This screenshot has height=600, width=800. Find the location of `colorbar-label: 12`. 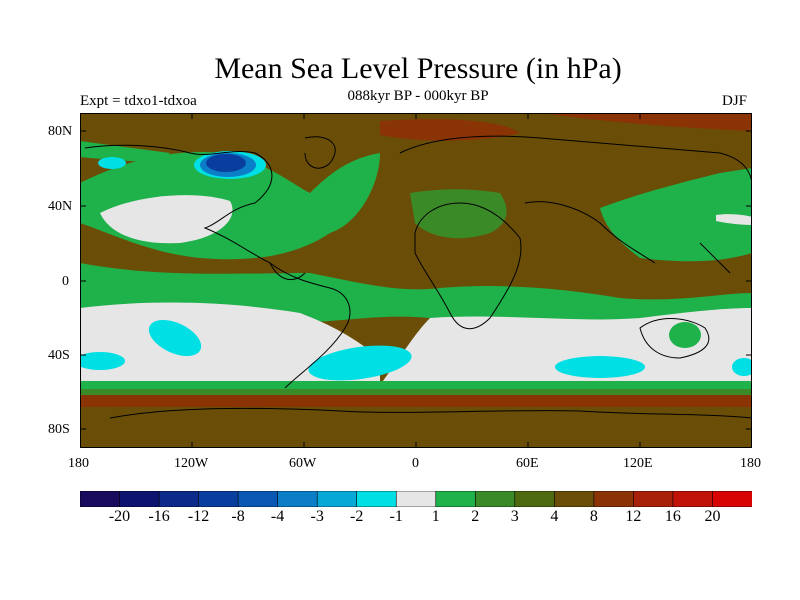

colorbar-label: 12 is located at coordinates (633, 516).